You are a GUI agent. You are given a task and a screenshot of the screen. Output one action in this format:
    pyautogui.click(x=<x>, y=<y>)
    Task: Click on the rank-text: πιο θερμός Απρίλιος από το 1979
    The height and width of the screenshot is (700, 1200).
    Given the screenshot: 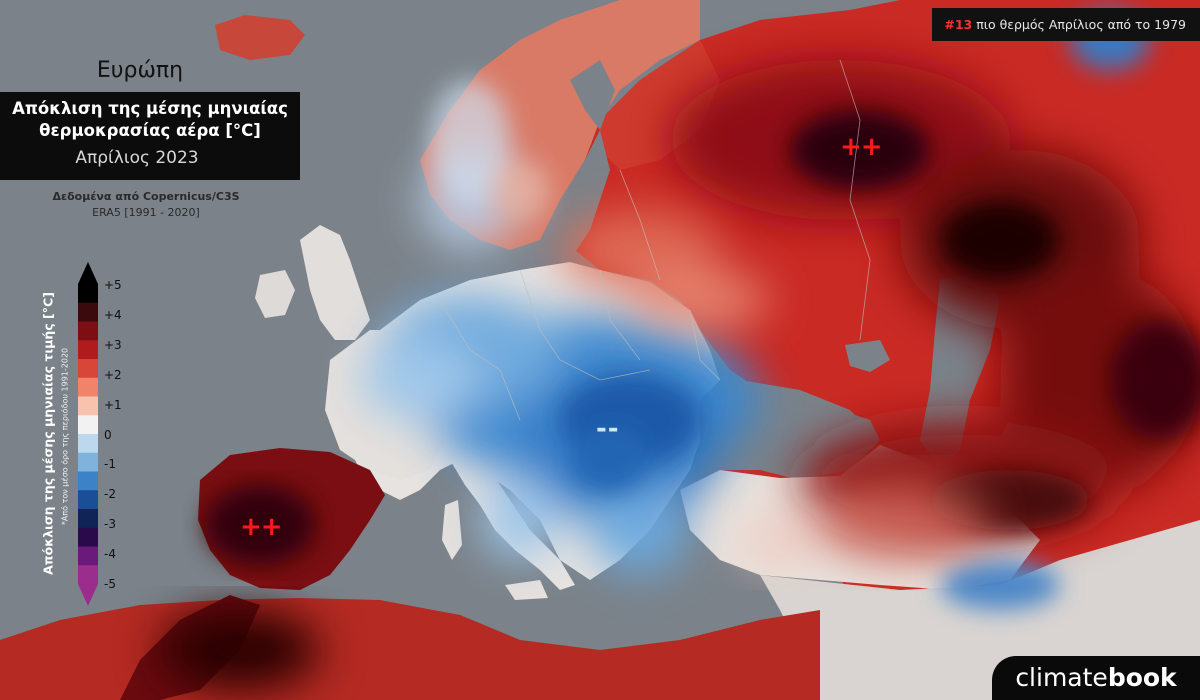 What is the action you would take?
    pyautogui.click(x=1079, y=24)
    